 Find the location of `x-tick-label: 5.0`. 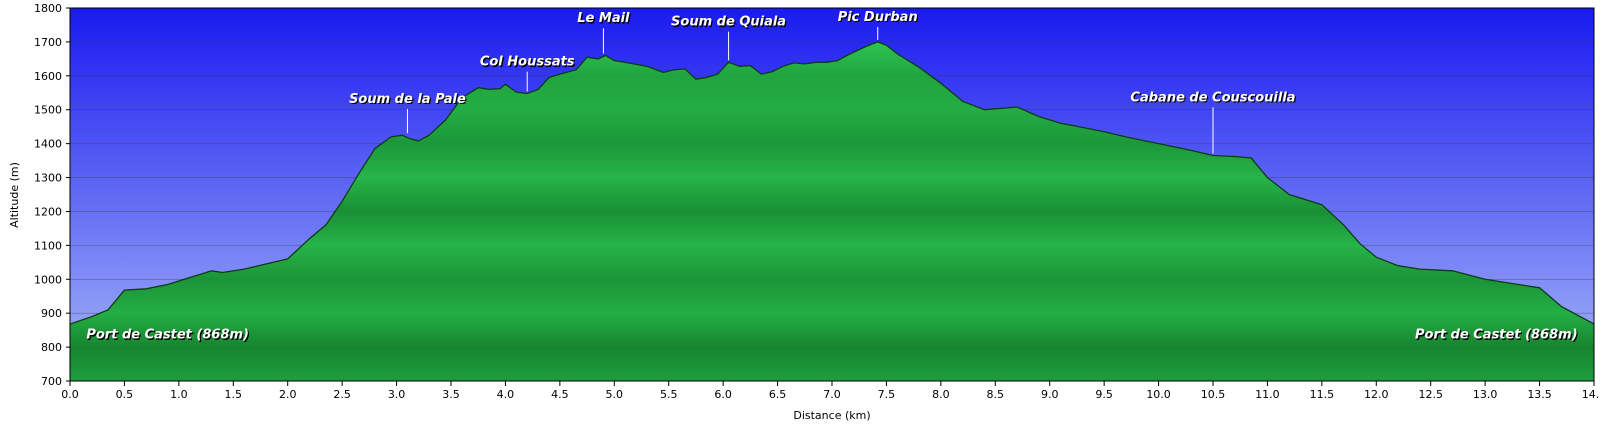

x-tick-label: 5.0 is located at coordinates (615, 394).